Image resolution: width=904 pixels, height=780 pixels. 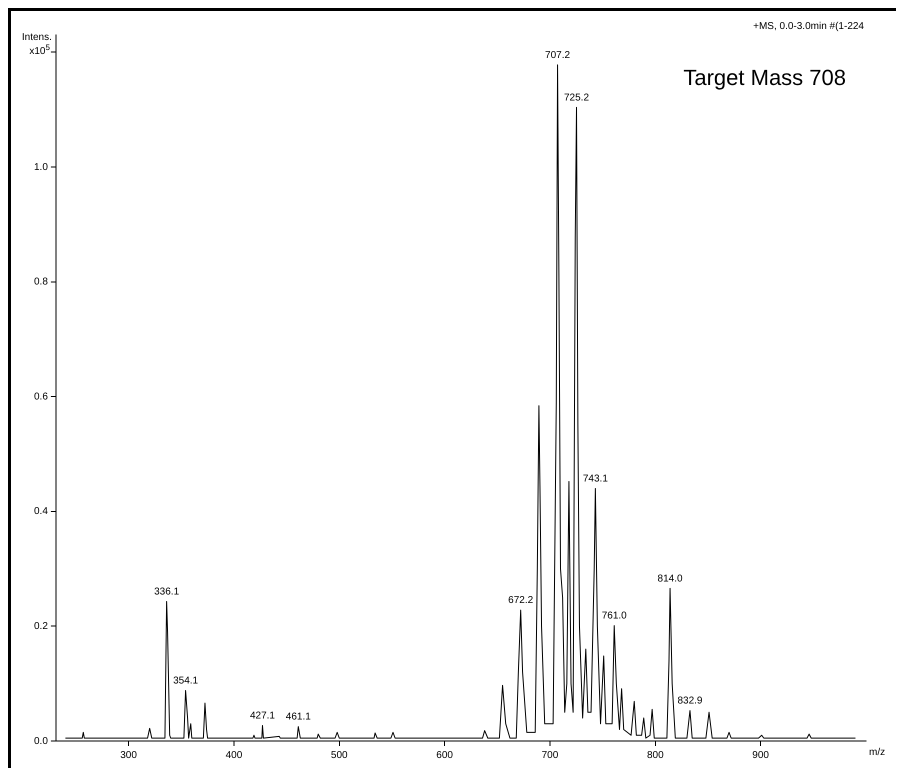 What do you see at coordinates (690, 701) in the screenshot?
I see `annotation: 832.9` at bounding box center [690, 701].